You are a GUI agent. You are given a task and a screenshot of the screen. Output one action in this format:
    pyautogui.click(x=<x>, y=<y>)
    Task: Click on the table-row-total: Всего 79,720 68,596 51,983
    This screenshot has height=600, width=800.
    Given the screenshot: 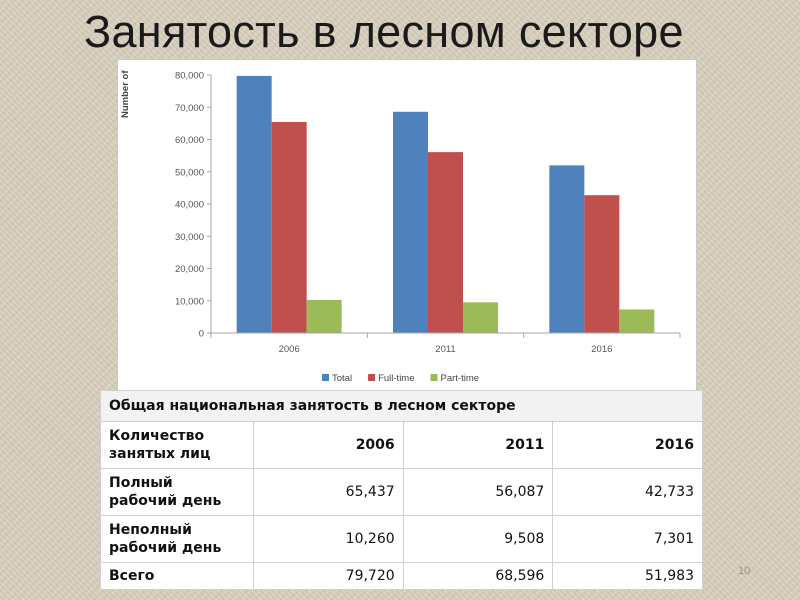 What is the action you would take?
    pyautogui.click(x=401, y=576)
    